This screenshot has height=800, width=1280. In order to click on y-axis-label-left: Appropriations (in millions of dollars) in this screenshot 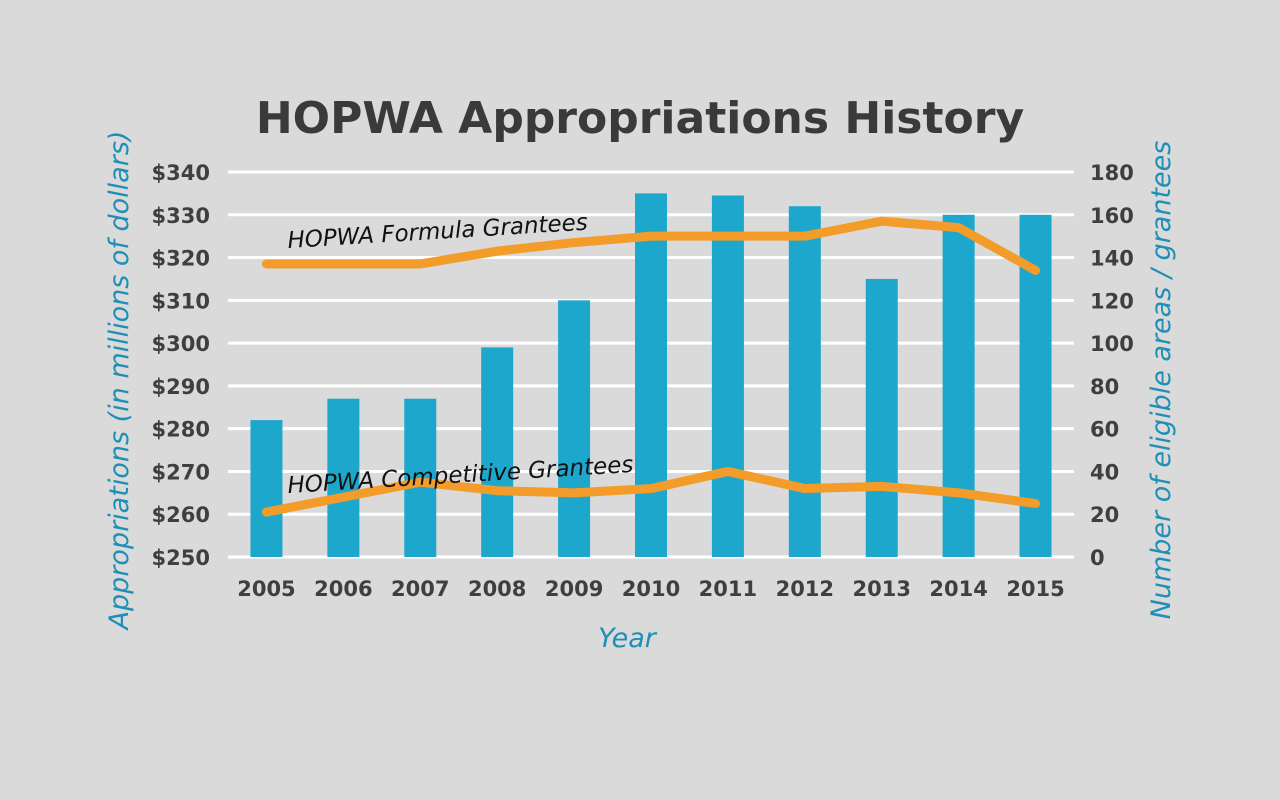, I will do `click(119, 381)`.